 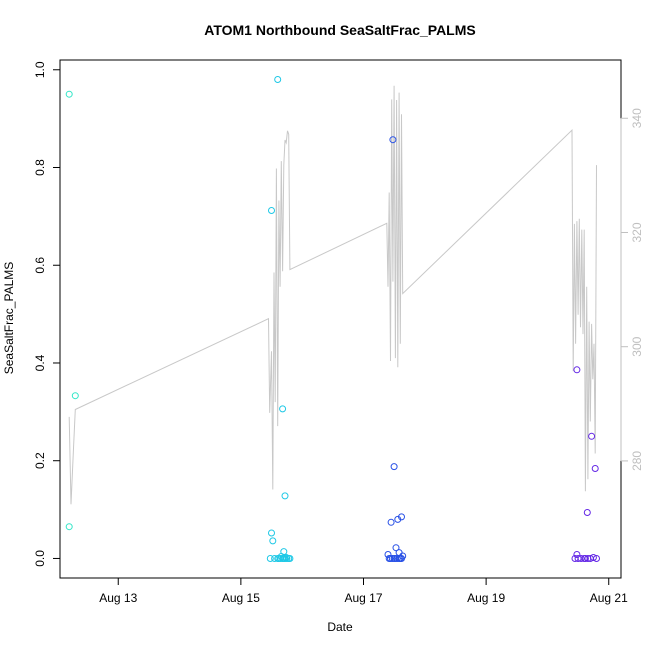 What do you see at coordinates (118, 598) in the screenshot?
I see `x-tick-label: Aug 13` at bounding box center [118, 598].